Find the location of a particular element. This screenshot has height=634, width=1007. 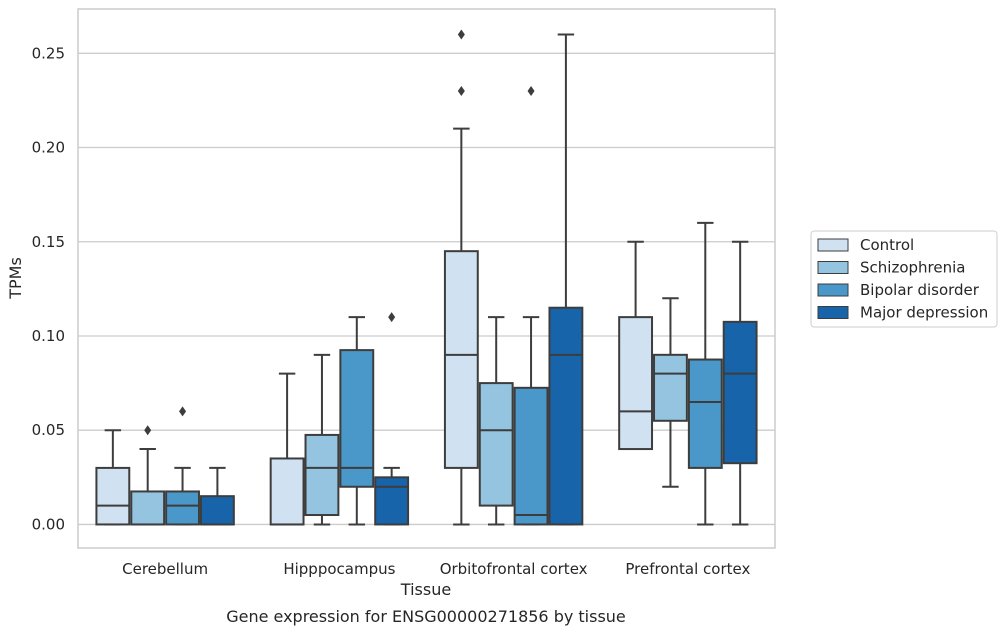

x-tick-label: Cerebellum is located at coordinates (165, 569).